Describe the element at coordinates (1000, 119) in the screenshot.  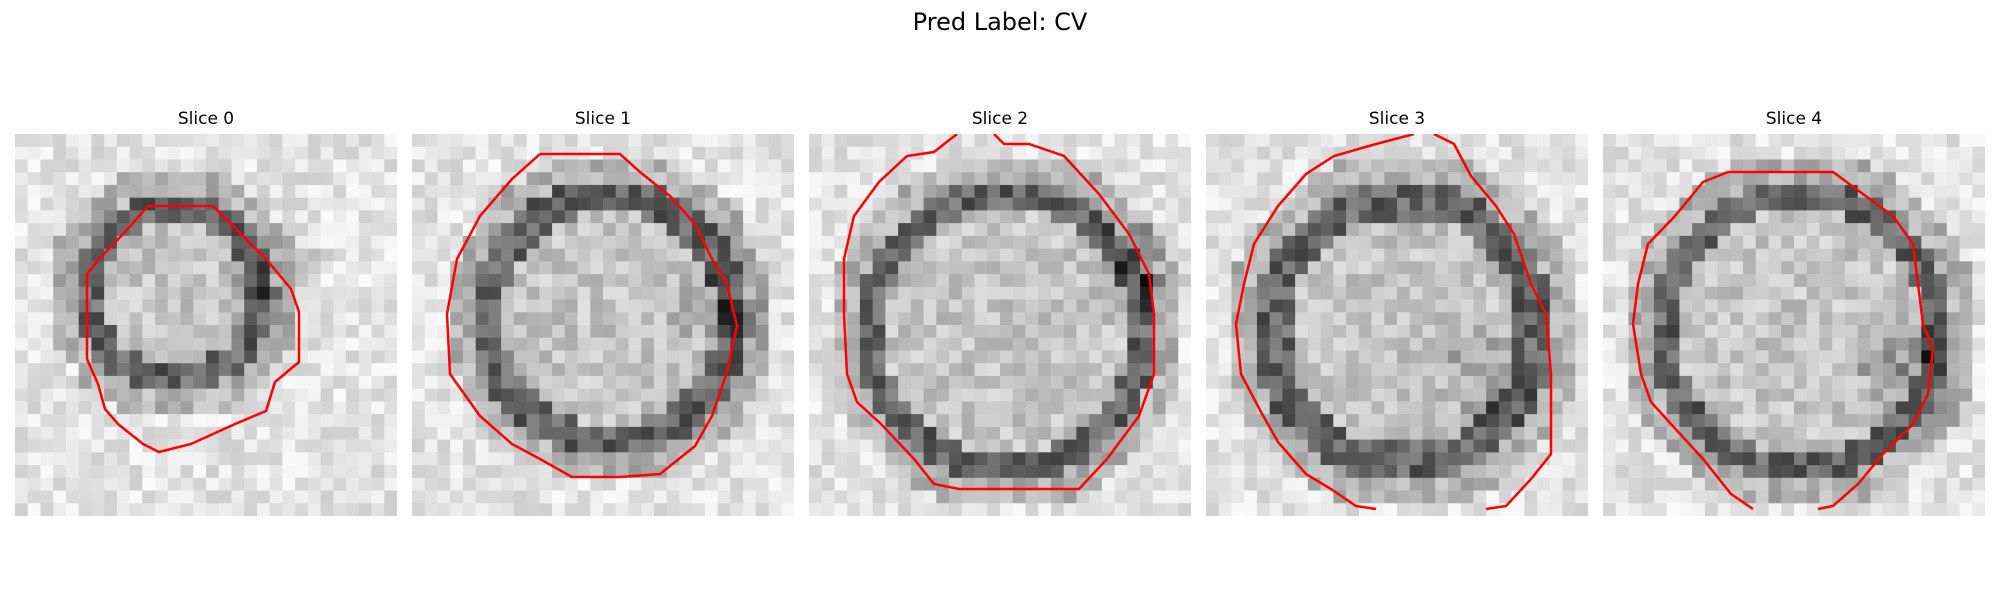
I see `panel-title: Slice 2` at that location.